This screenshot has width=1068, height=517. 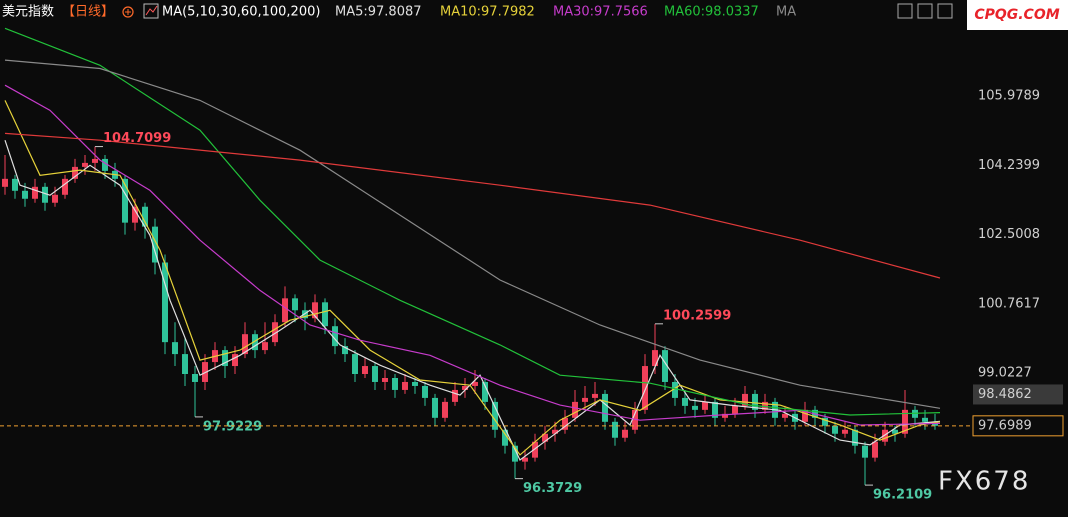 What do you see at coordinates (28, 12) in the screenshot?
I see `symbol: 美元指数` at bounding box center [28, 12].